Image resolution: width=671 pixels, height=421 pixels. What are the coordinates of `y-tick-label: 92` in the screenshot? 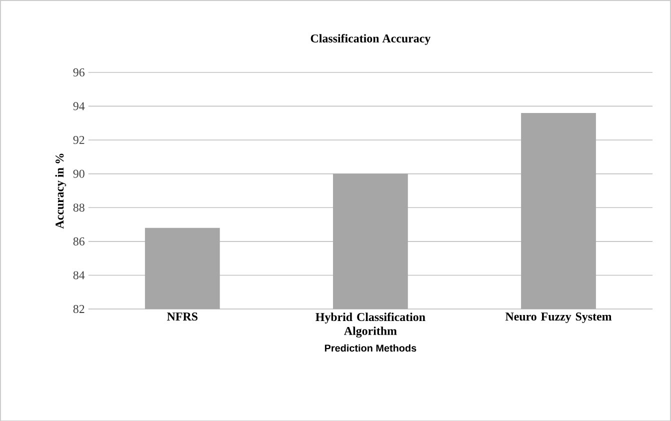 It's located at (78, 140).